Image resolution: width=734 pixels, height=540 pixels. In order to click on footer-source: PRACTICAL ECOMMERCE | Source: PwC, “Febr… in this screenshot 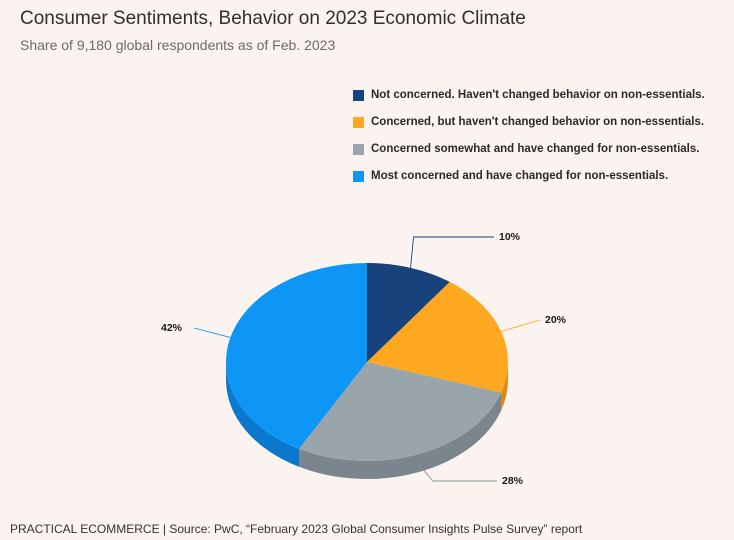, I will do `click(296, 529)`.